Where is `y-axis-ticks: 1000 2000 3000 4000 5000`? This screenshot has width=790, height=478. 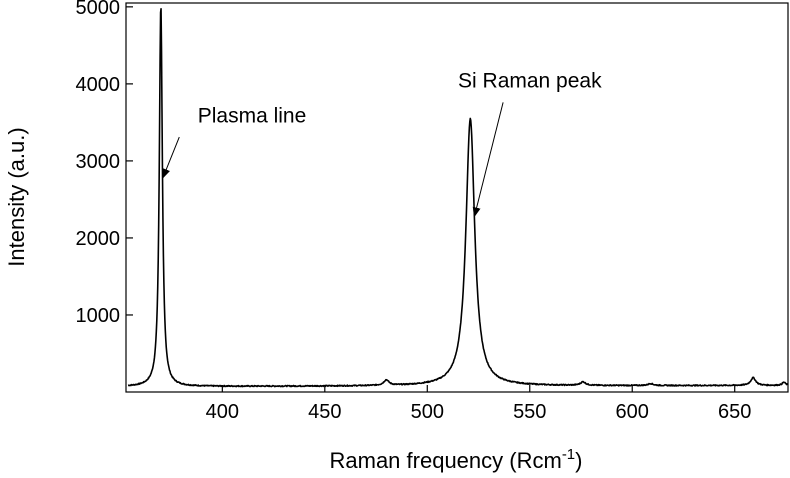 y-axis-ticks: 1000 2000 3000 4000 5000 is located at coordinates (104, 163).